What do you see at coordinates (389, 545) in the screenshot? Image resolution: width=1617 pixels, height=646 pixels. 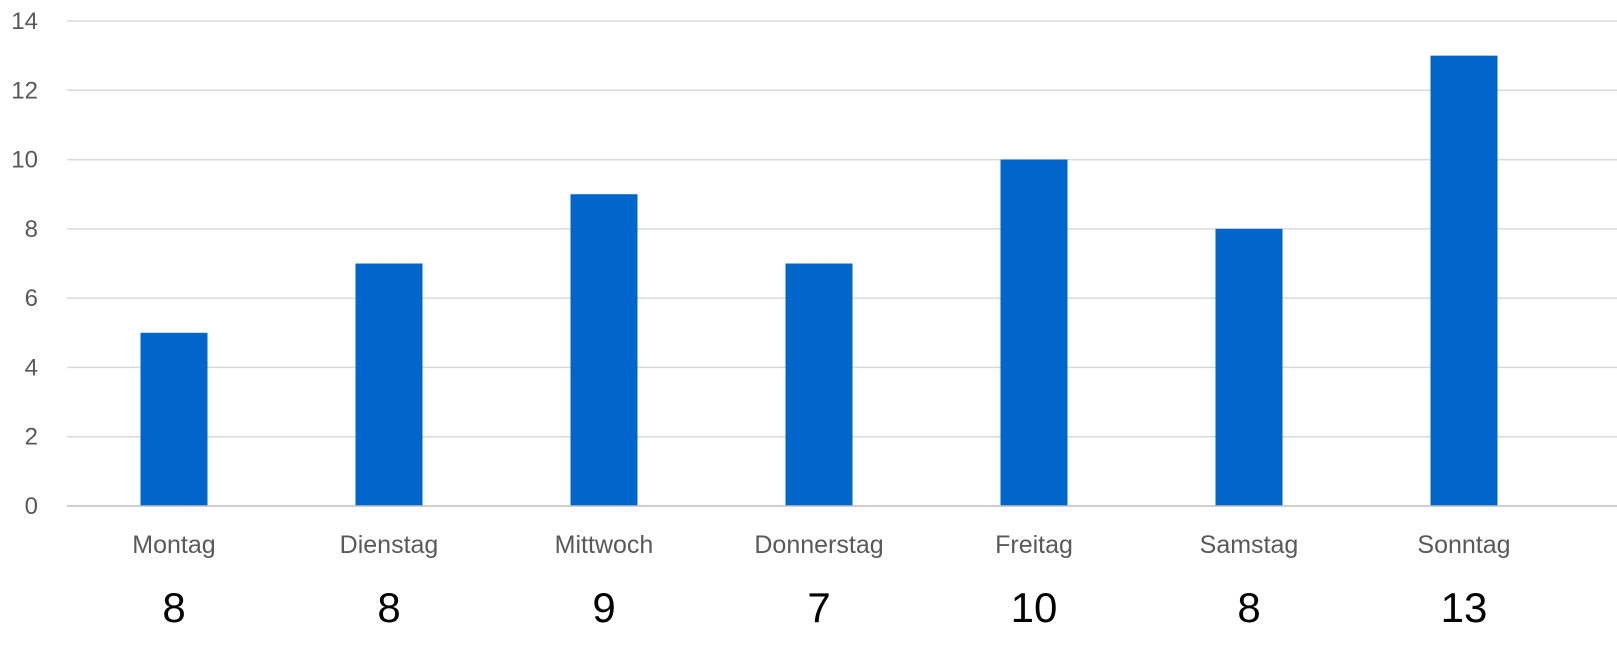 I see `x-tick-label: Dienstag` at bounding box center [389, 545].